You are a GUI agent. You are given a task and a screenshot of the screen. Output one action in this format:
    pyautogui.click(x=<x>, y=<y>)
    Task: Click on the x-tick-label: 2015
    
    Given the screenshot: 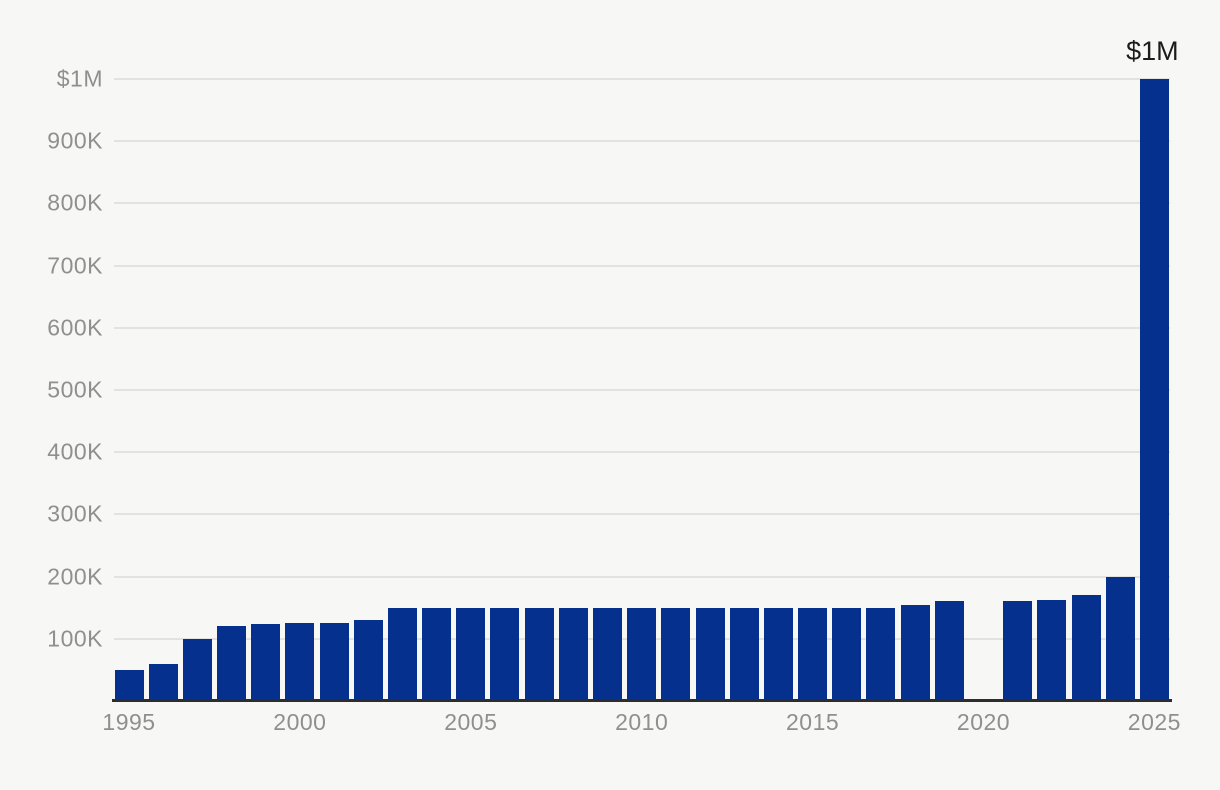 What is the action you would take?
    pyautogui.click(x=813, y=722)
    